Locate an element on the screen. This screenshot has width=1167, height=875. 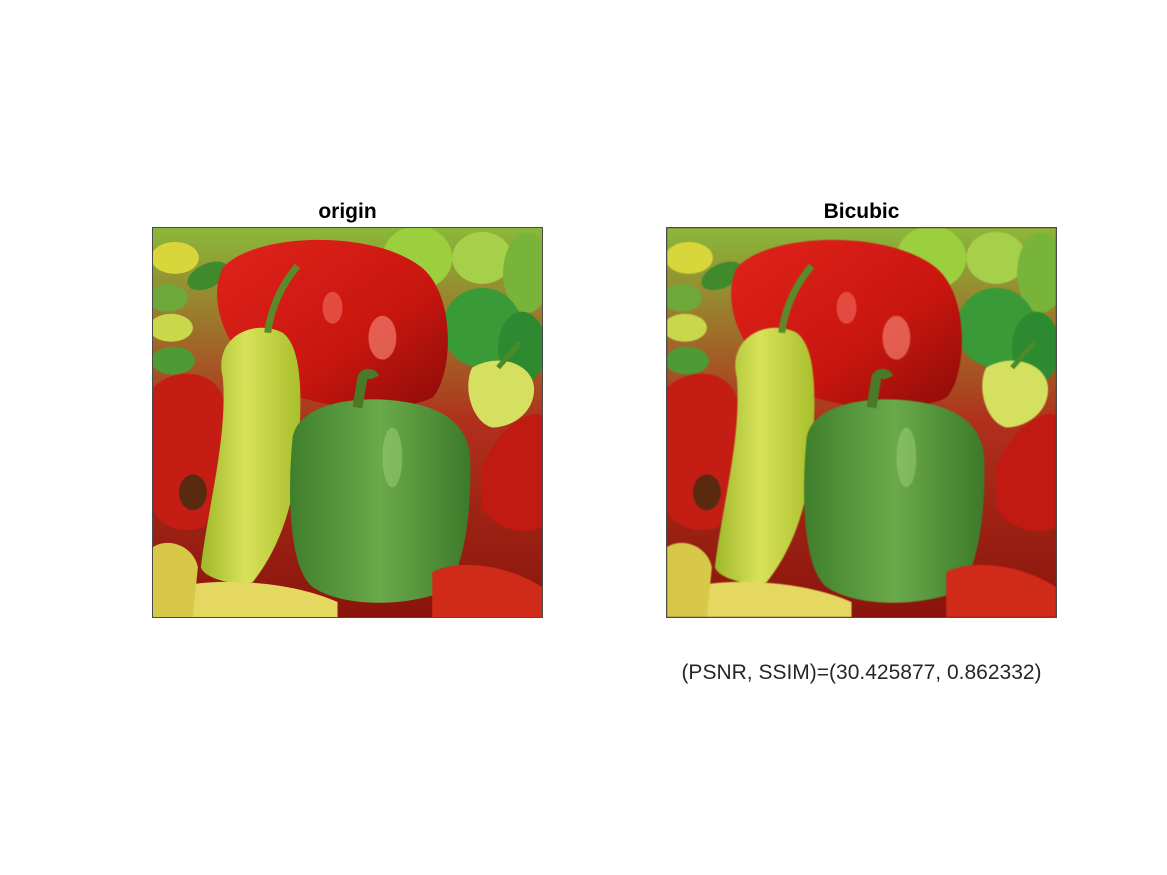
peppers-illustration-bicubic is located at coordinates (861, 422).